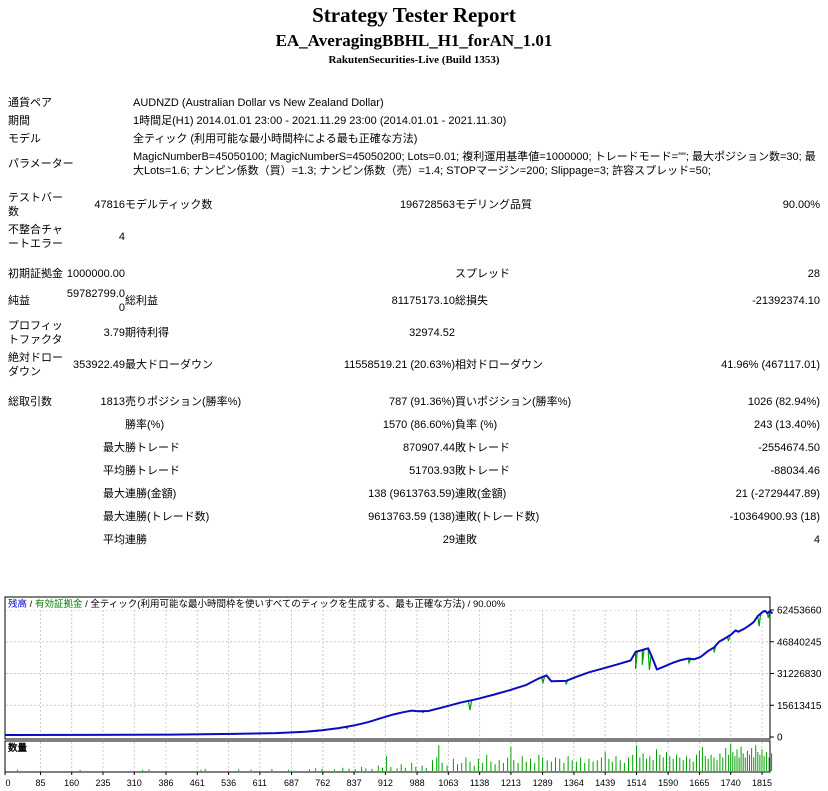 Image resolution: width=828 pixels, height=791 pixels. What do you see at coordinates (513, 401) in the screenshot?
I see `stat-label: 買いポジション(勝率%)` at bounding box center [513, 401].